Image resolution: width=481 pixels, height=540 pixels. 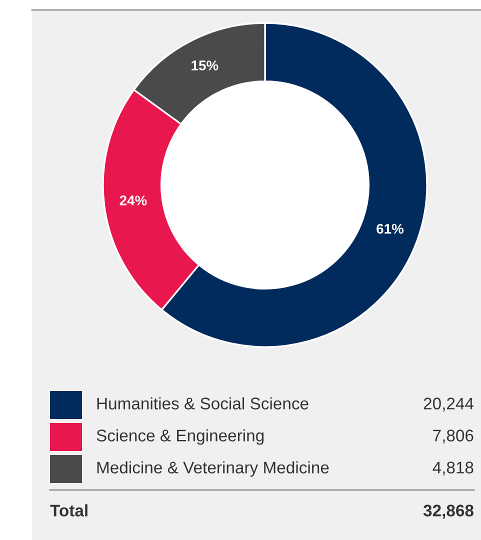 I want to click on legend-label: Humanities & Social Science, so click(x=202, y=403).